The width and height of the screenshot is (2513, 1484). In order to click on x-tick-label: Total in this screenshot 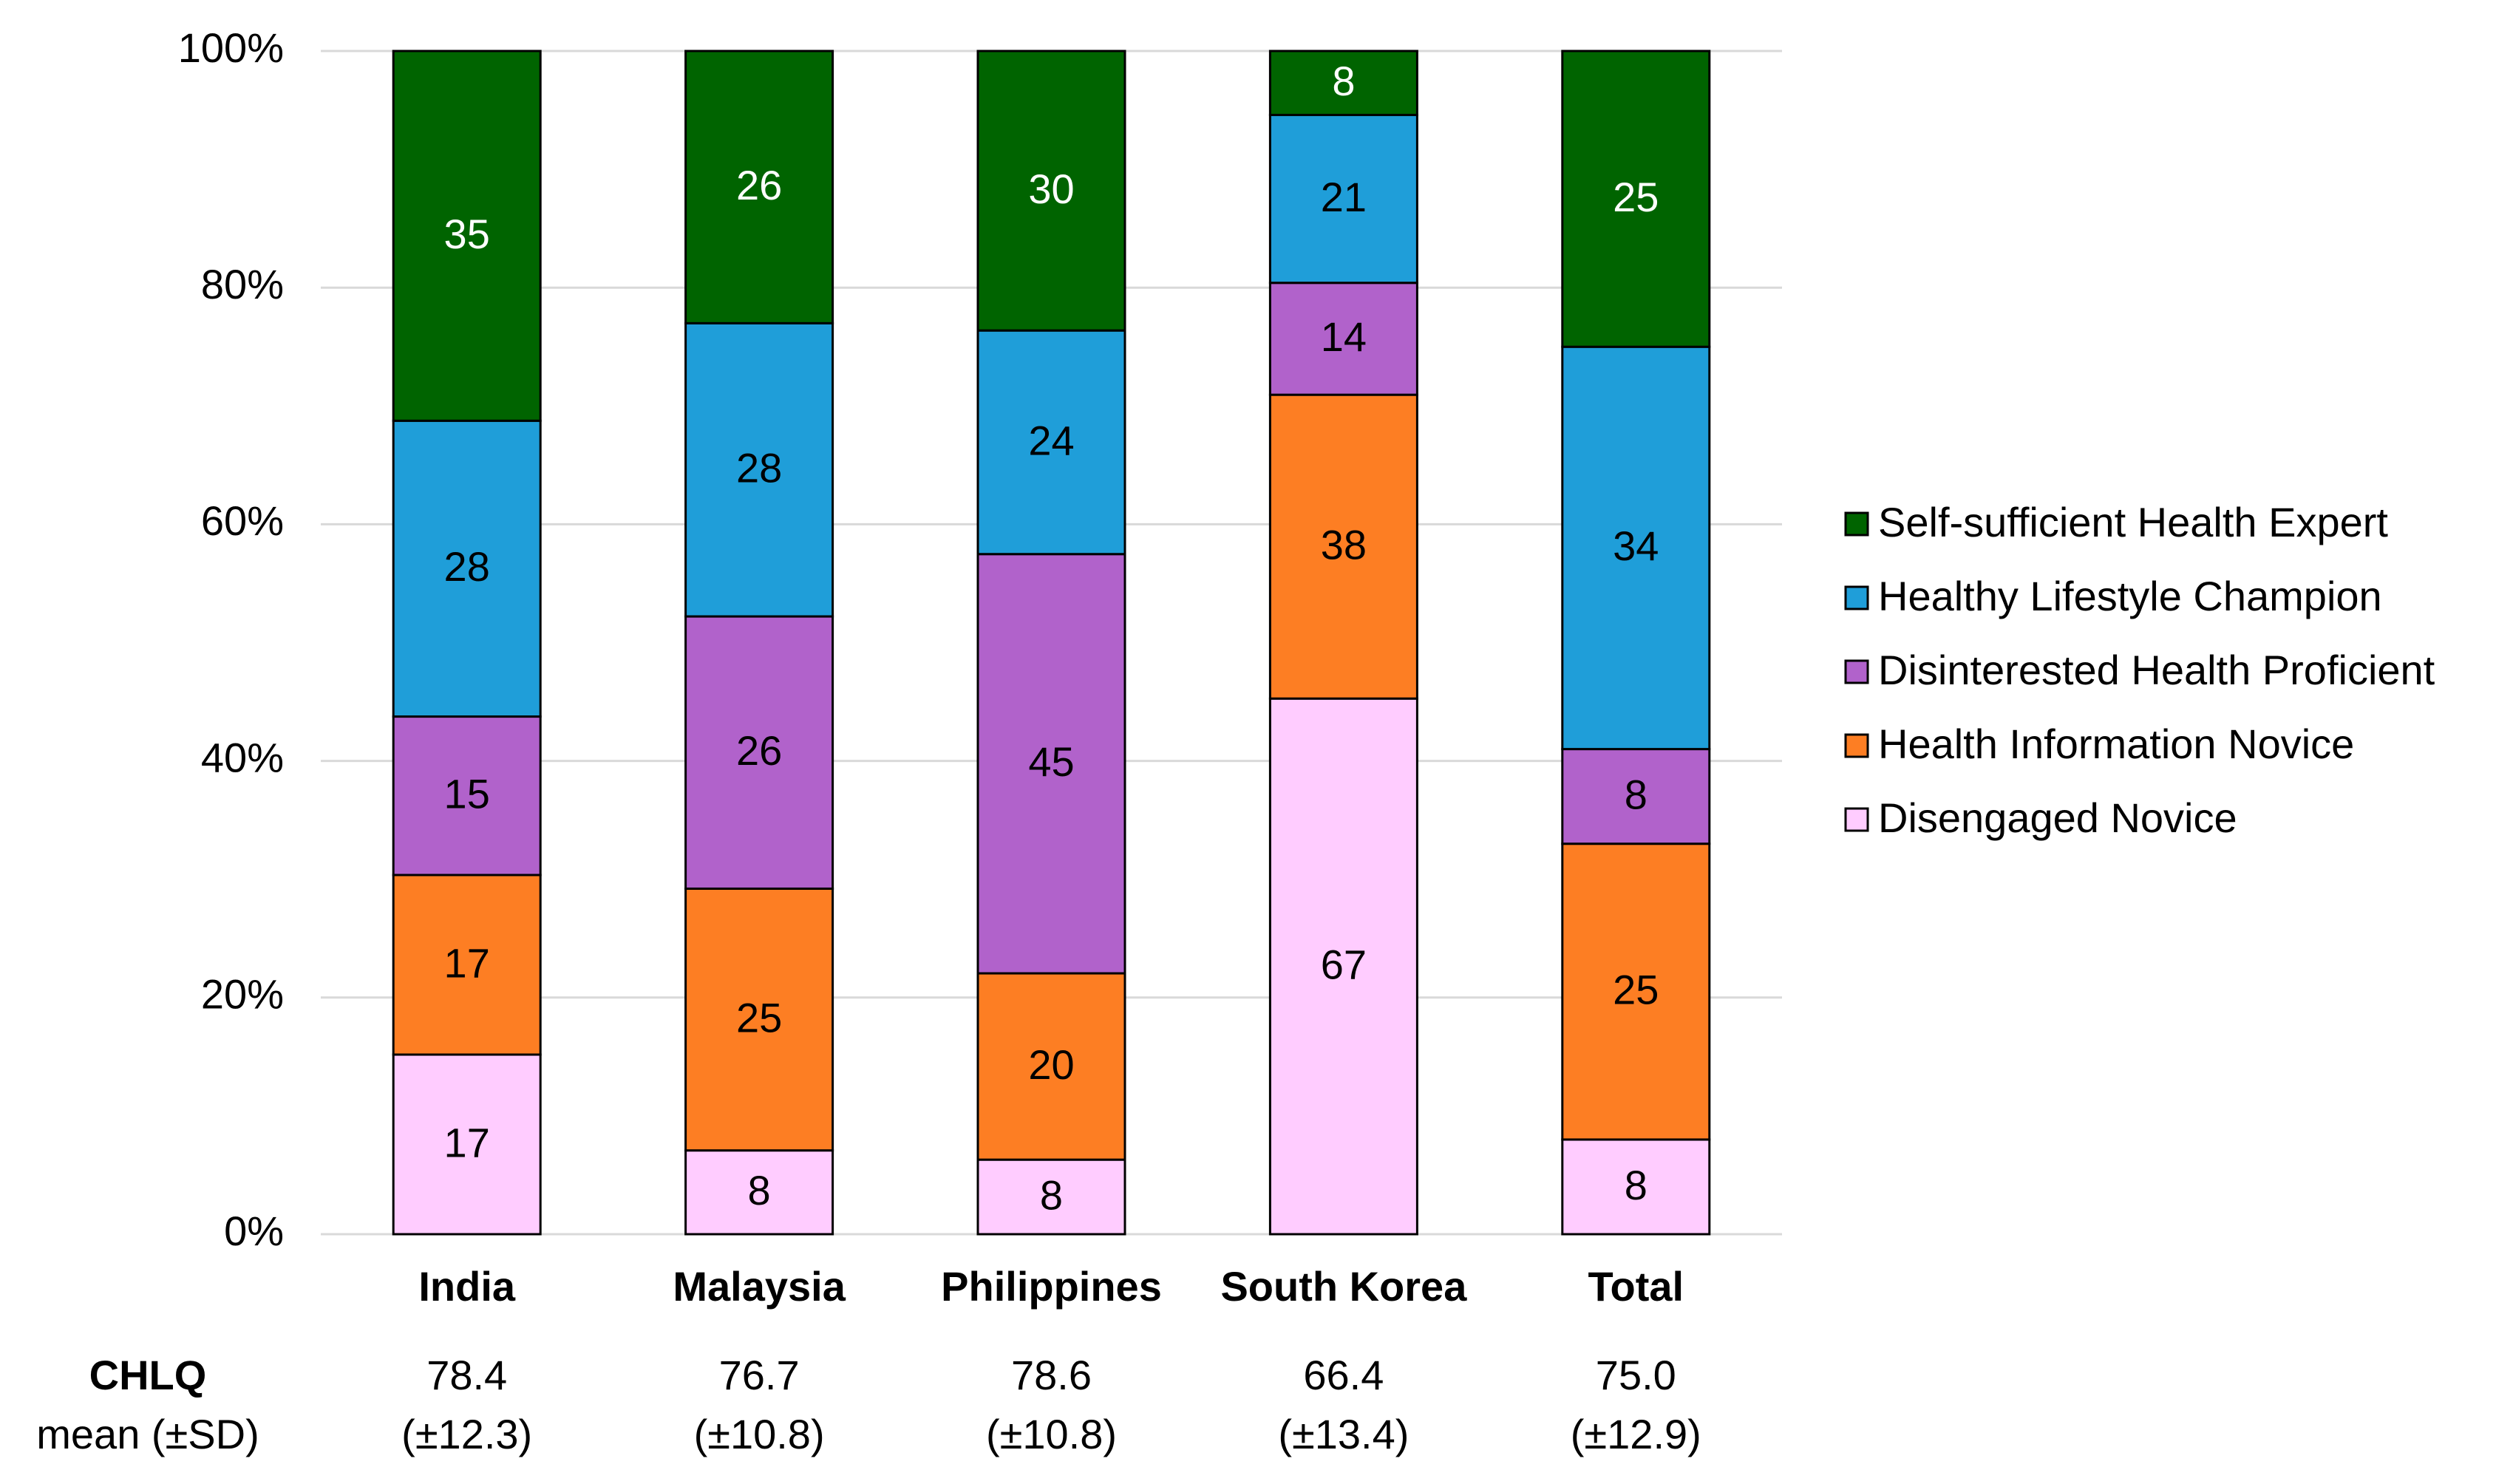, I will do `click(1636, 1286)`.